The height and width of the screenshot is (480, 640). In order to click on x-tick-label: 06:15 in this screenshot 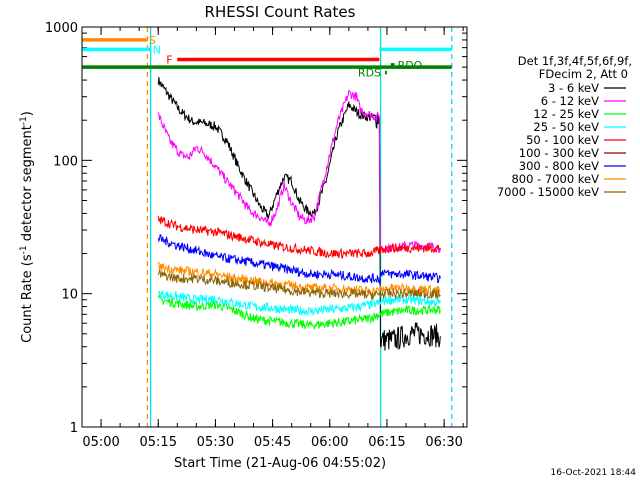, I will do `click(386, 442)`.